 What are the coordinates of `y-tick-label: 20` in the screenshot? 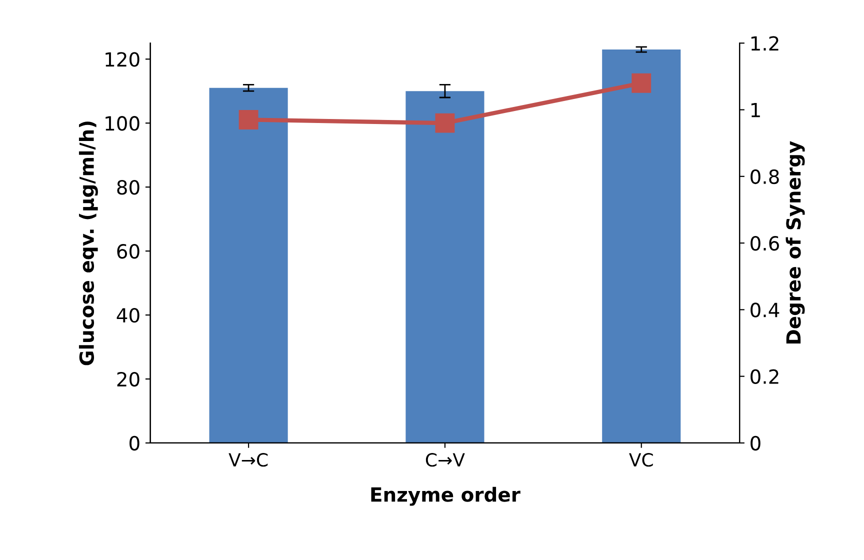 It's located at (128, 379).